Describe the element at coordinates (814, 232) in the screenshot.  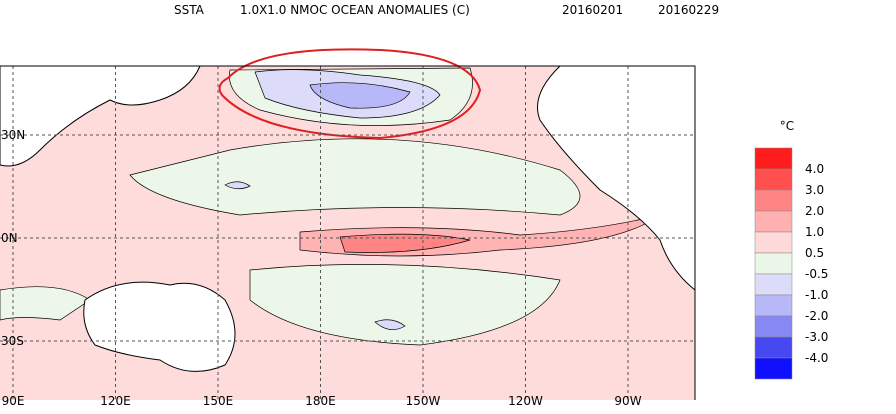
I see `legend-label: 1.0` at that location.